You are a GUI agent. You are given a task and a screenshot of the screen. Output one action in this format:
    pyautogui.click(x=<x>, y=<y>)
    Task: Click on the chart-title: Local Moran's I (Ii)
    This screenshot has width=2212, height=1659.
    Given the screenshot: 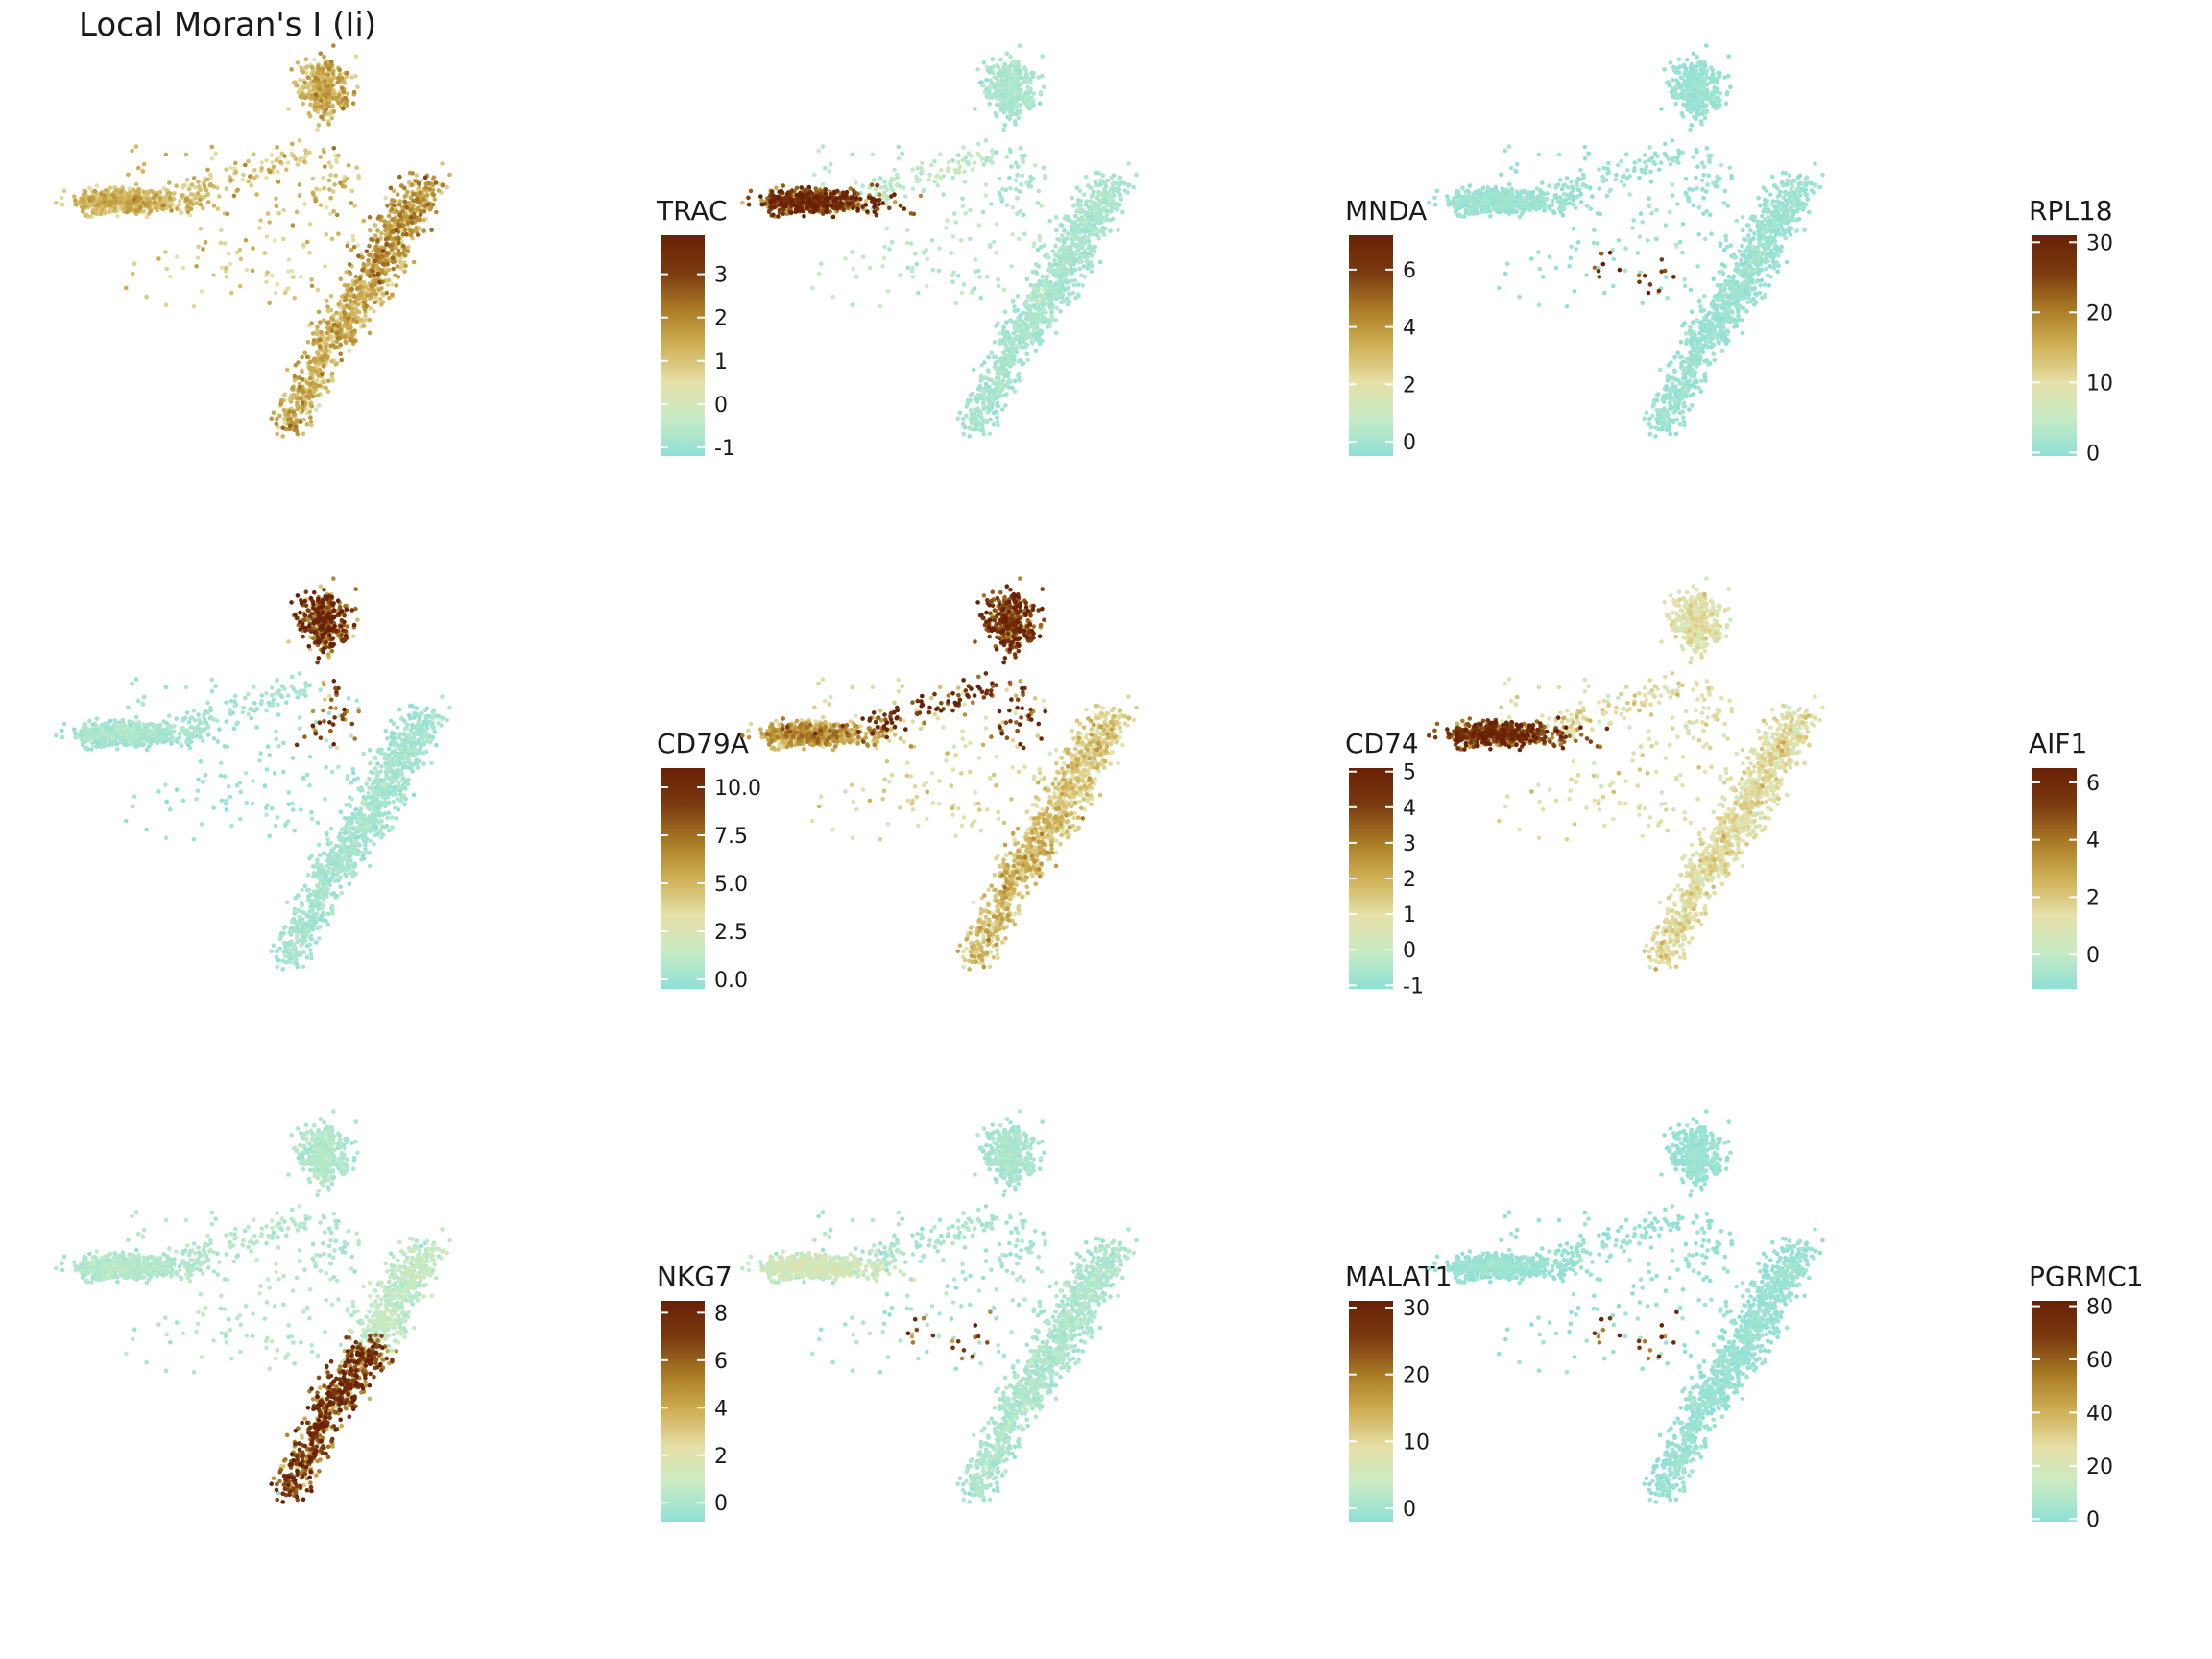 What is the action you would take?
    pyautogui.click(x=227, y=25)
    